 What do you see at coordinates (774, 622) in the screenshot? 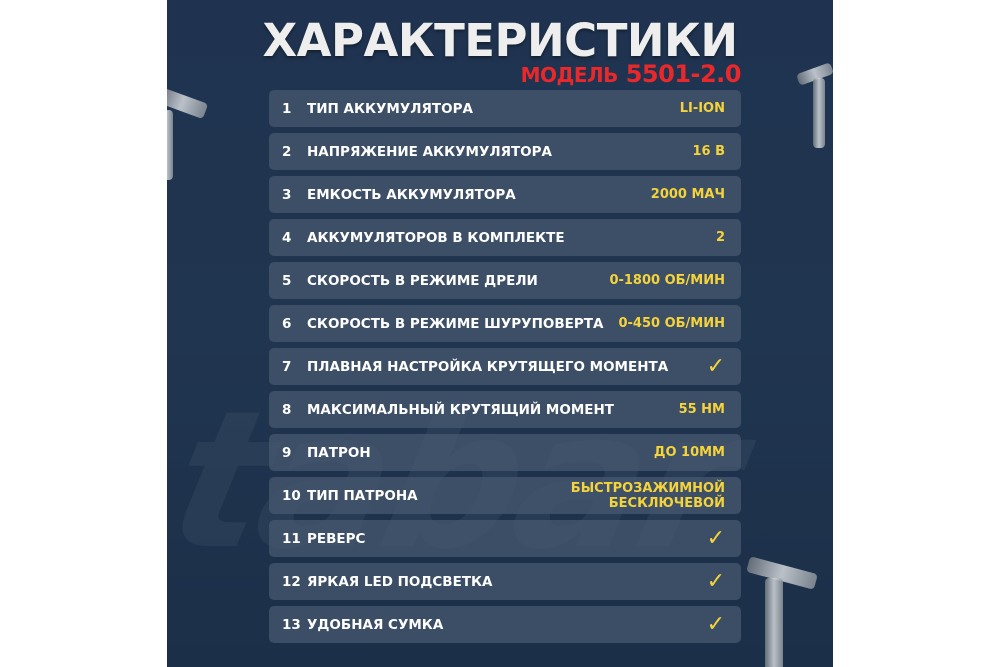
I see `screw-image-bottom-shank` at bounding box center [774, 622].